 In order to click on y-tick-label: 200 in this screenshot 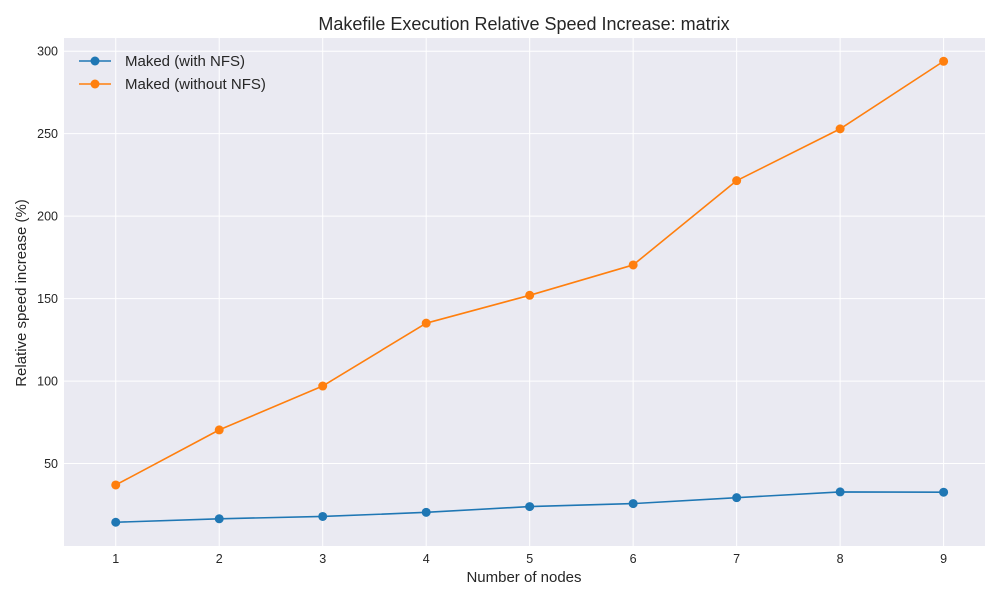, I will do `click(47, 217)`.